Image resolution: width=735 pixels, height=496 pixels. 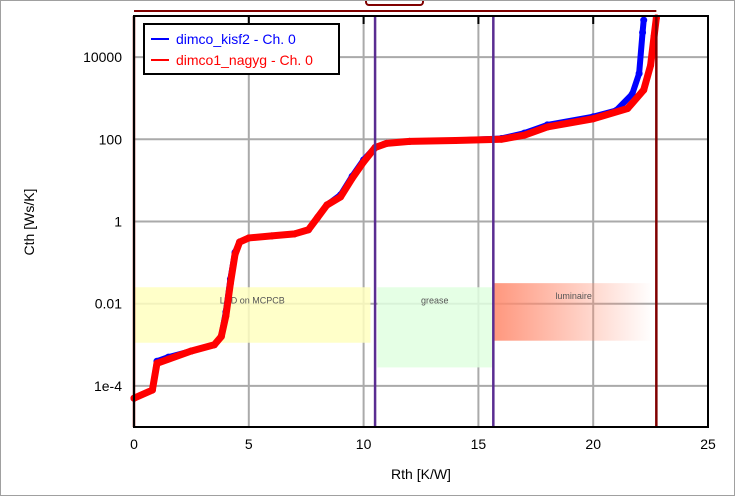 What do you see at coordinates (134, 444) in the screenshot?
I see `x-tick-label: 0` at bounding box center [134, 444].